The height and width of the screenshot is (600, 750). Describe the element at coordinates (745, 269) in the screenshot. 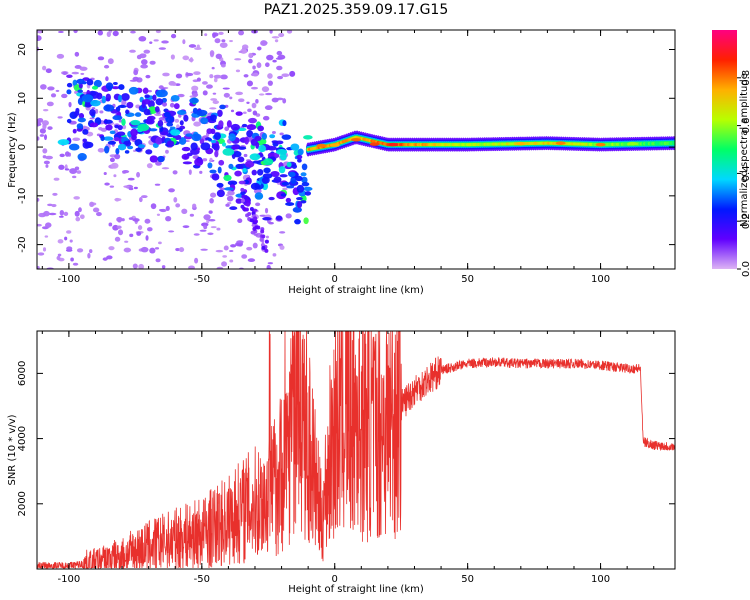

I see `colorbar-tick-label: 0.0` at that location.